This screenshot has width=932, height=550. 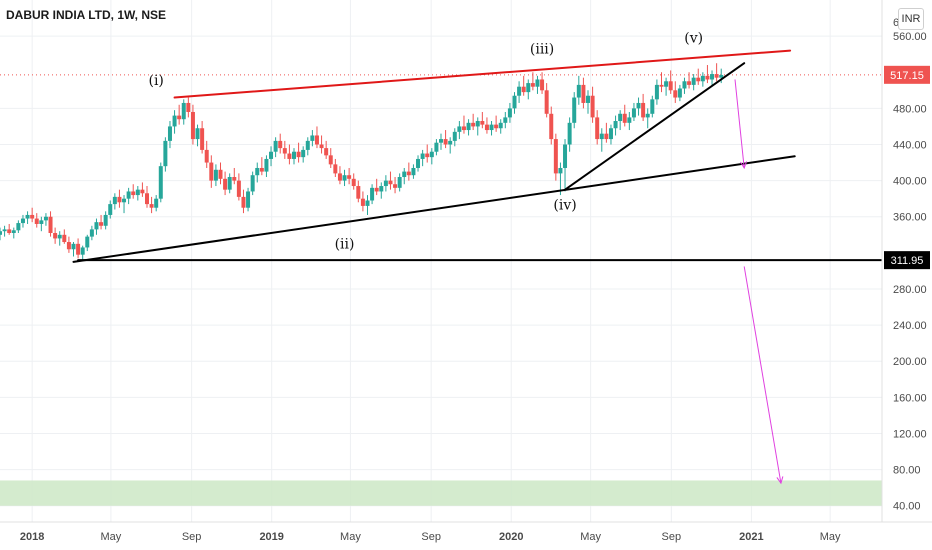 What do you see at coordinates (466, 532) in the screenshot?
I see `time-axis: 2018 May Sep 2019 May Sep 2020 May Sep 2021 May` at bounding box center [466, 532].